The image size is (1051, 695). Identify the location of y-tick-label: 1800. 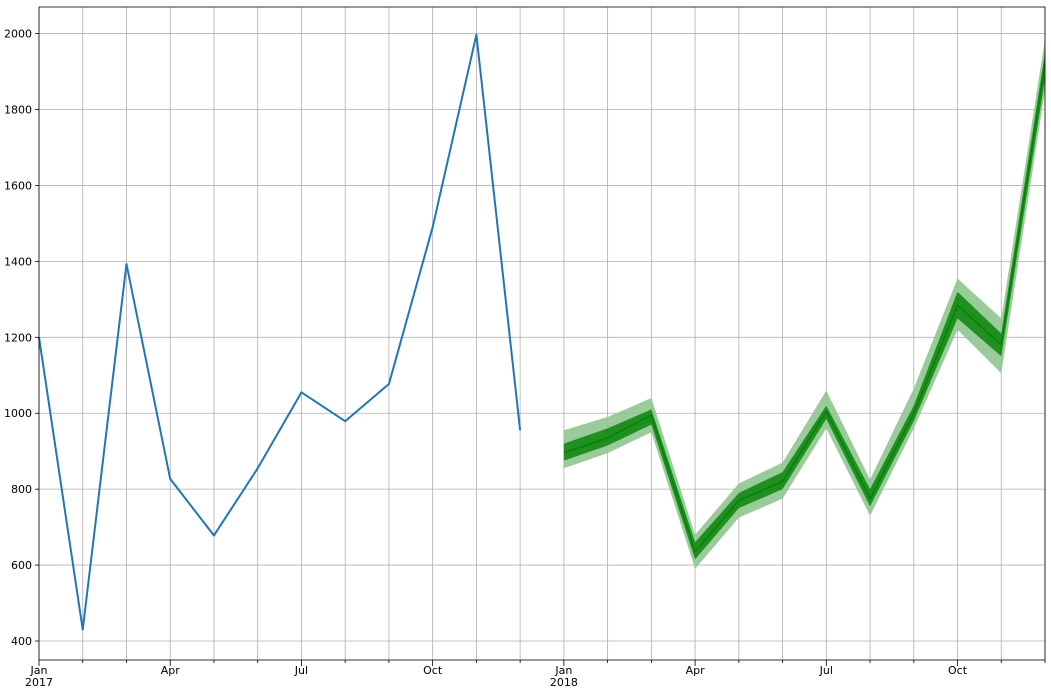
(18, 110).